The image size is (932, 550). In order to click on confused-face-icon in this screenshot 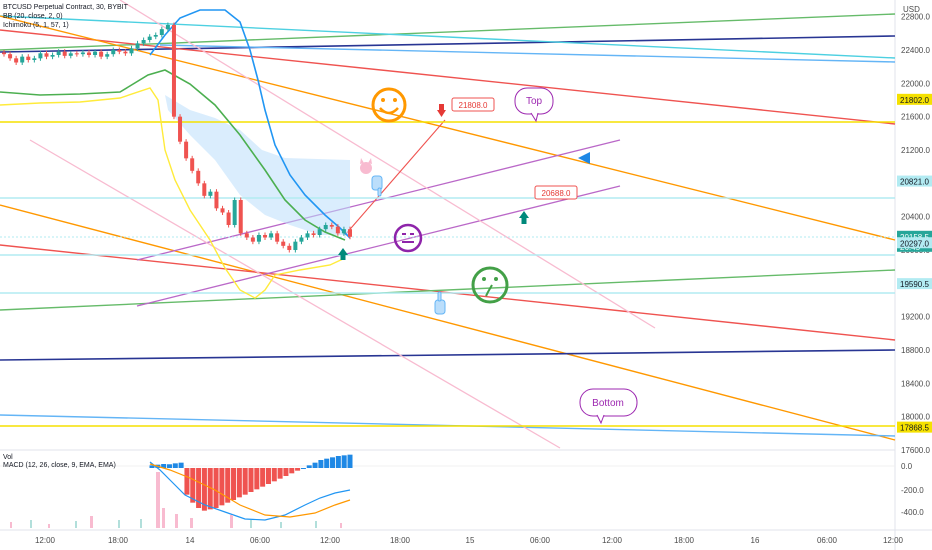, I will do `click(490, 285)`.